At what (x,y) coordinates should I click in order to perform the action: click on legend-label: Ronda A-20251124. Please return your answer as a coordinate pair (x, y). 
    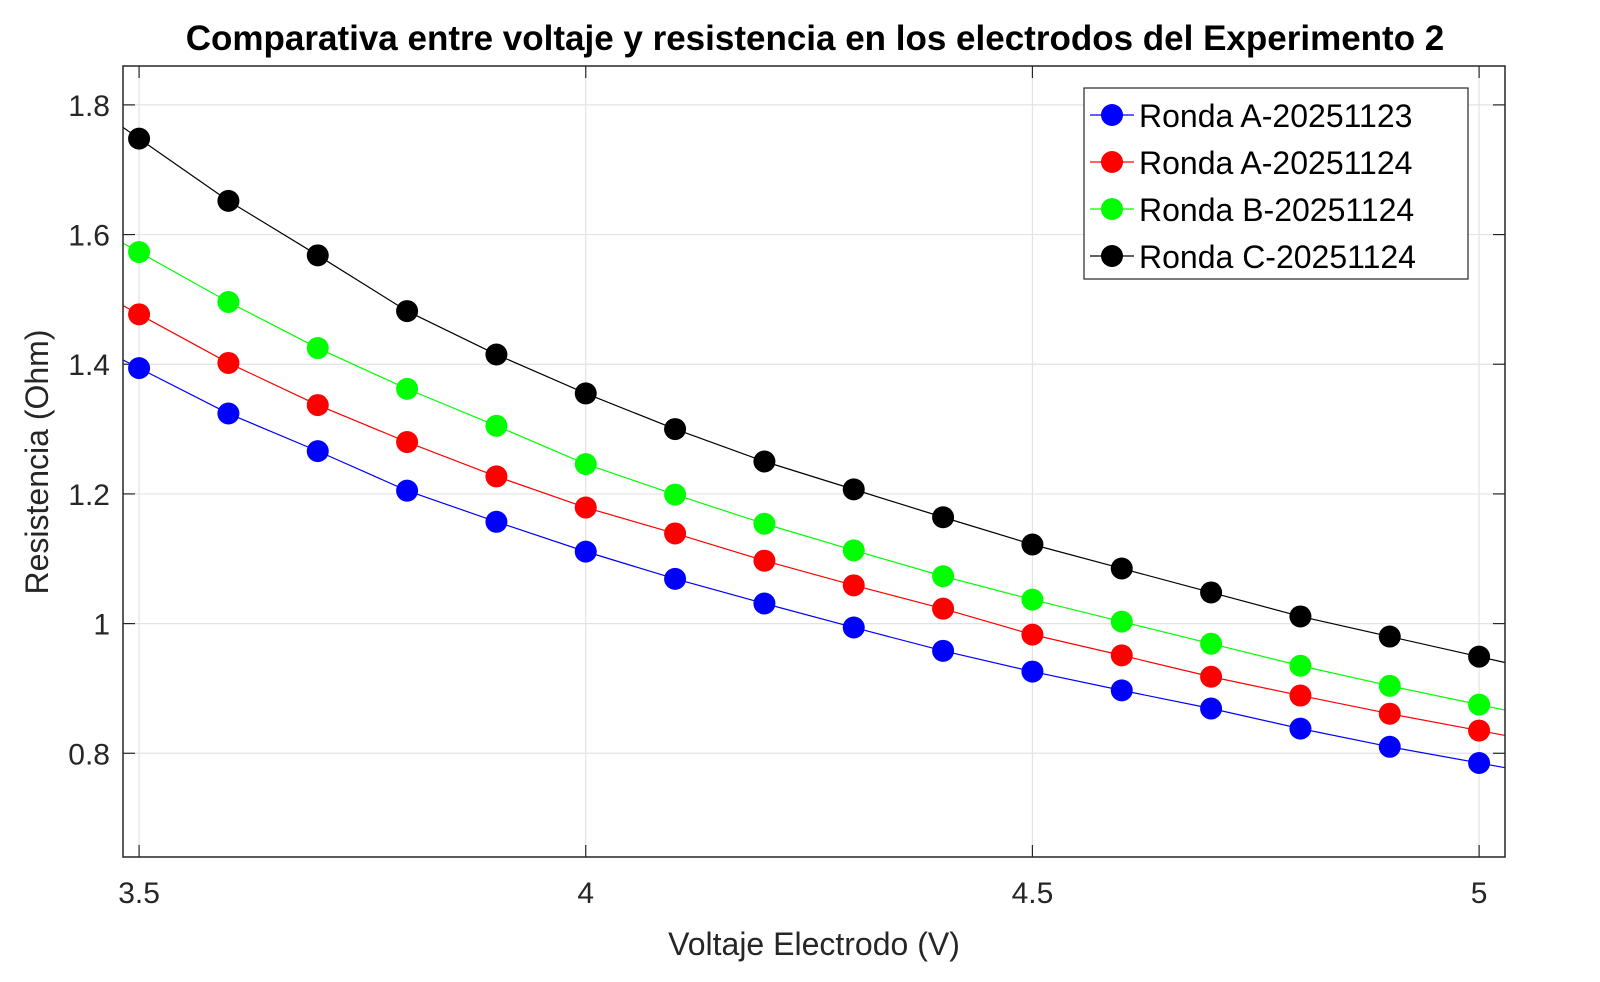
    Looking at the image, I should click on (1275, 163).